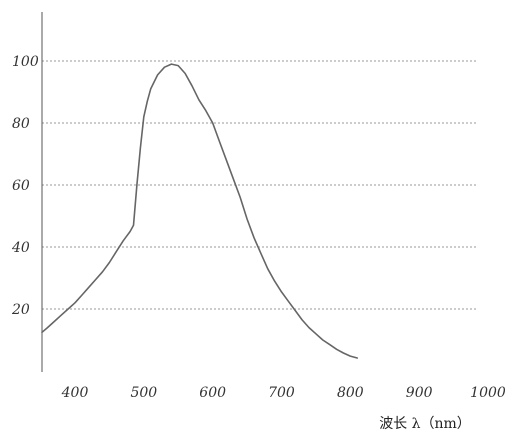 The height and width of the screenshot is (436, 516). I want to click on x-tick-labels: 400 500 600 700 800 900 1000, so click(283, 393).